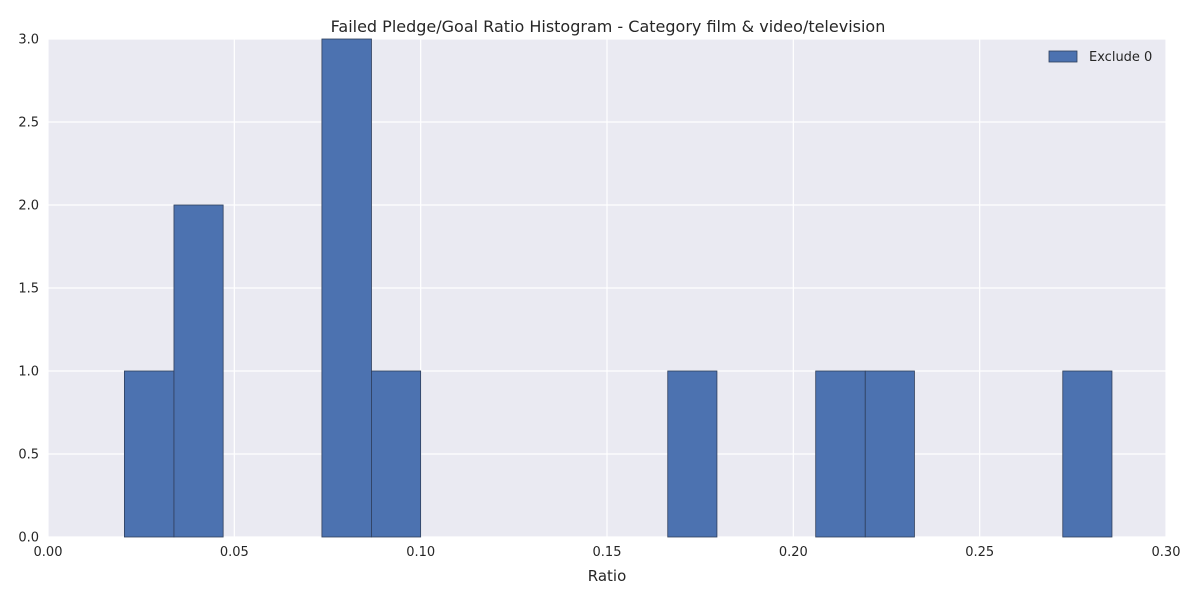 The width and height of the screenshot is (1200, 600). I want to click on y-tick-label: 0.0, so click(28, 538).